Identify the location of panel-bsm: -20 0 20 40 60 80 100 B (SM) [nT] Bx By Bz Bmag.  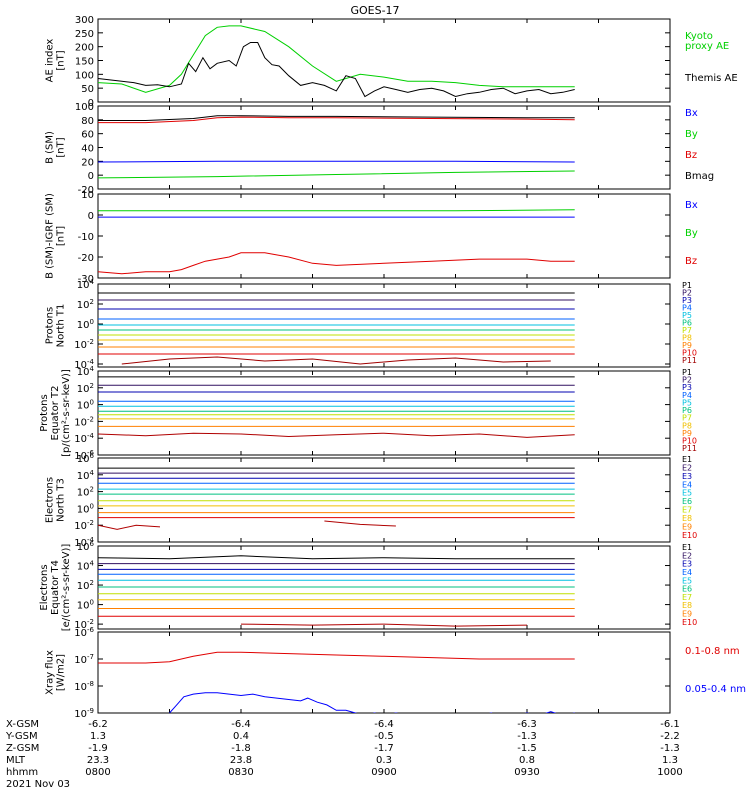
(380, 149).